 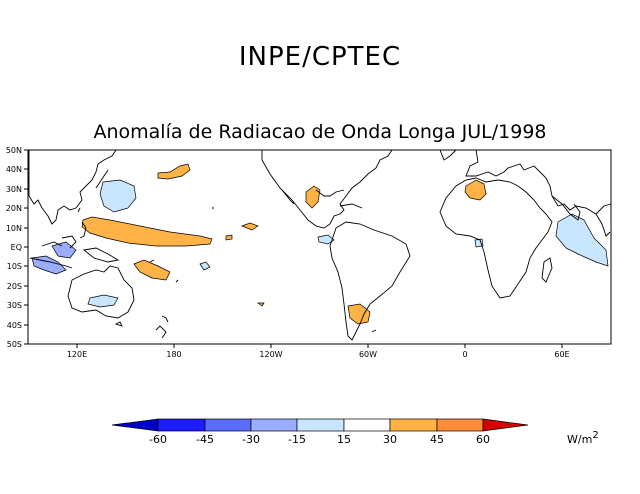 What do you see at coordinates (250, 226) in the screenshot?
I see `pos-central-pacific` at bounding box center [250, 226].